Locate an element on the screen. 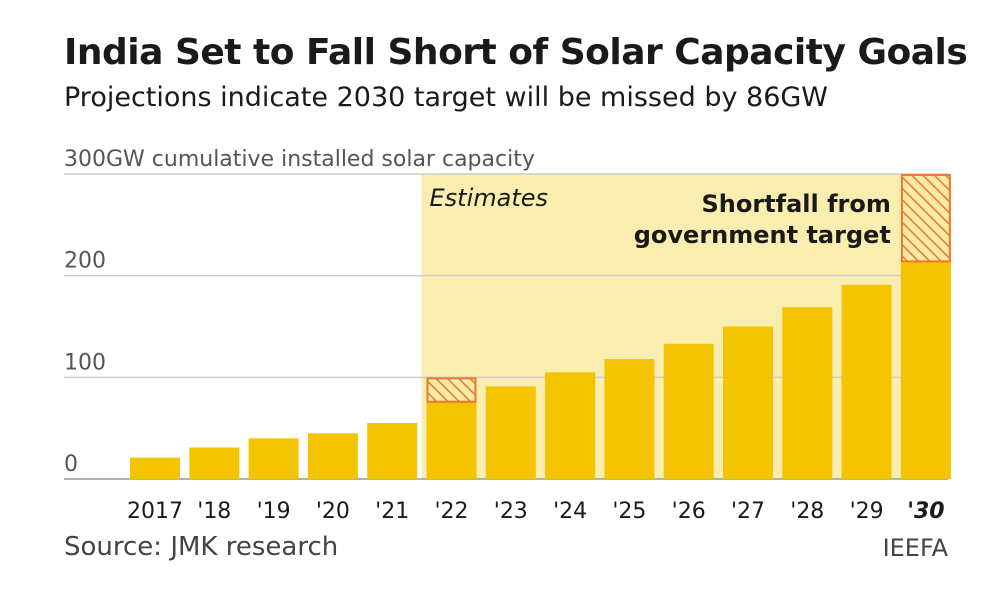 The width and height of the screenshot is (1000, 616). y-tick-label: 200 is located at coordinates (85, 261).